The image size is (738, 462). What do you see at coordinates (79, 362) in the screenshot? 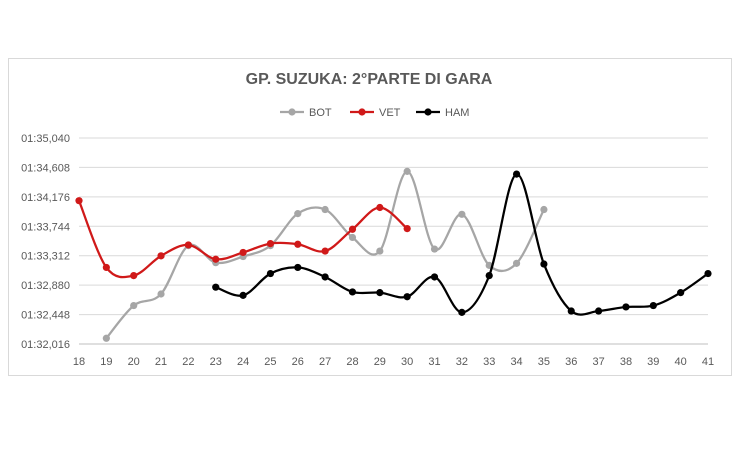
I see `x-tick-label: 18` at bounding box center [79, 362].